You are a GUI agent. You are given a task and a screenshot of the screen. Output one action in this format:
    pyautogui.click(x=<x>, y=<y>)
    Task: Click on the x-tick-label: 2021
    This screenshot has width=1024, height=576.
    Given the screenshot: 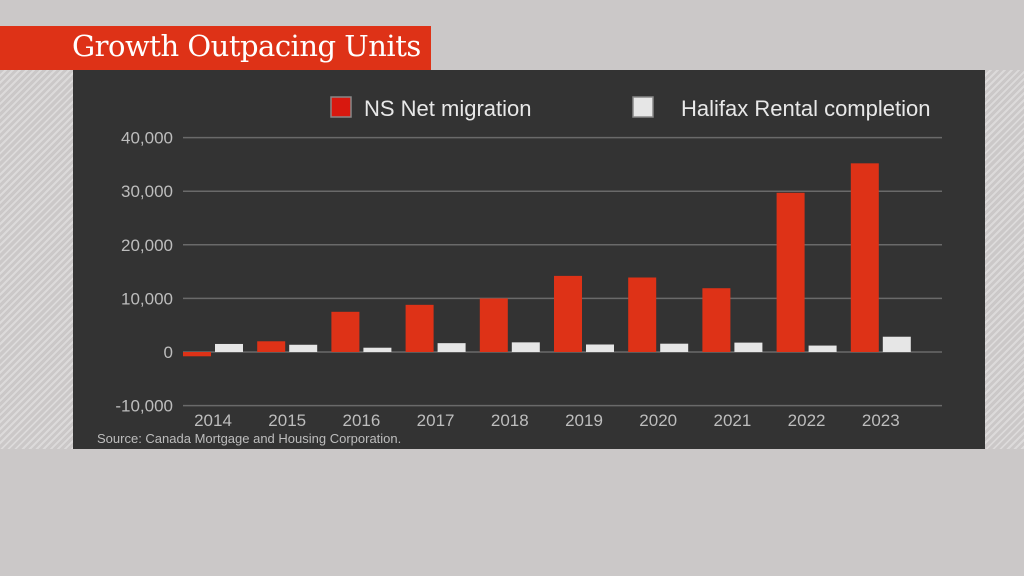 What is the action you would take?
    pyautogui.click(x=732, y=420)
    